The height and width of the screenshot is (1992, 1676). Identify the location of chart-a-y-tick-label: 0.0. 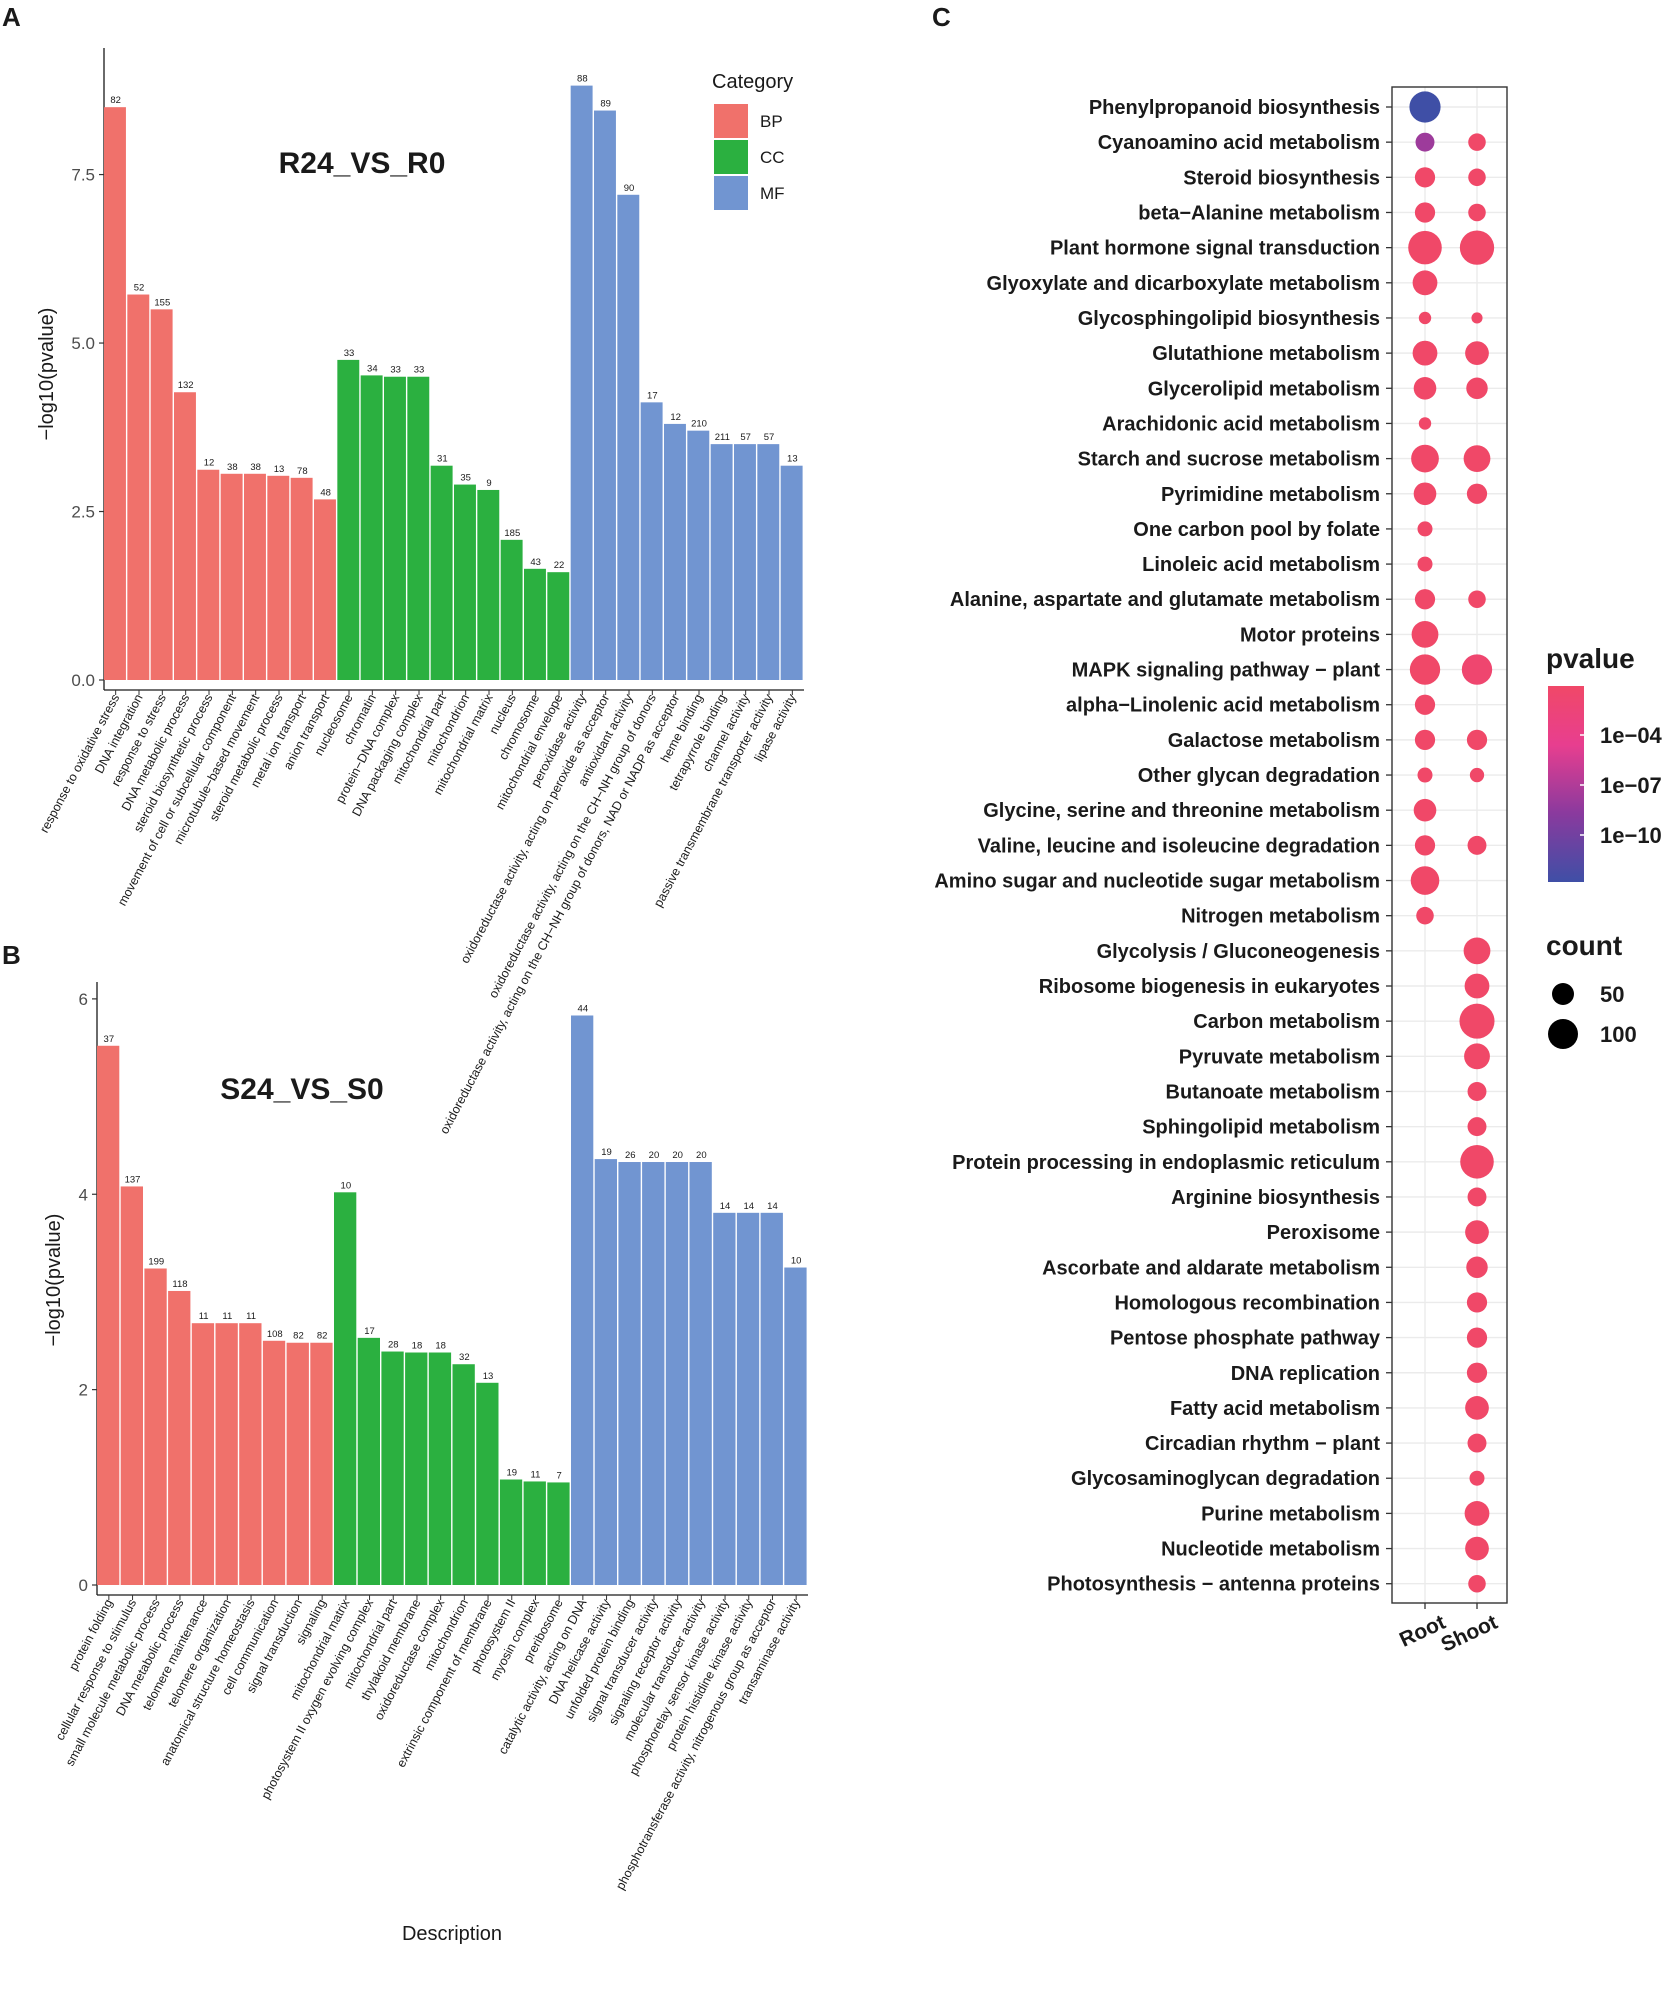
(83, 680).